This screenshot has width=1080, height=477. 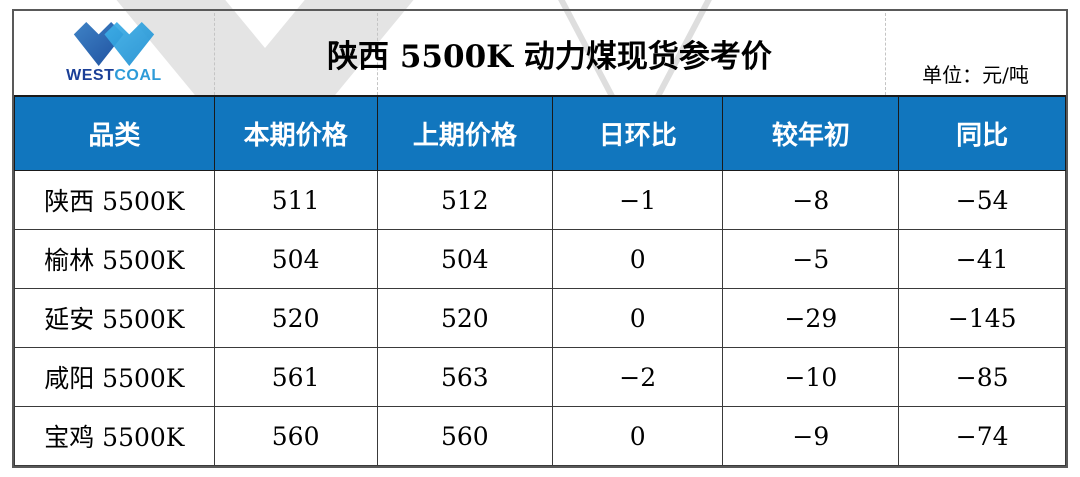 I want to click on cell-category: 陕西 5500K, so click(x=114, y=200).